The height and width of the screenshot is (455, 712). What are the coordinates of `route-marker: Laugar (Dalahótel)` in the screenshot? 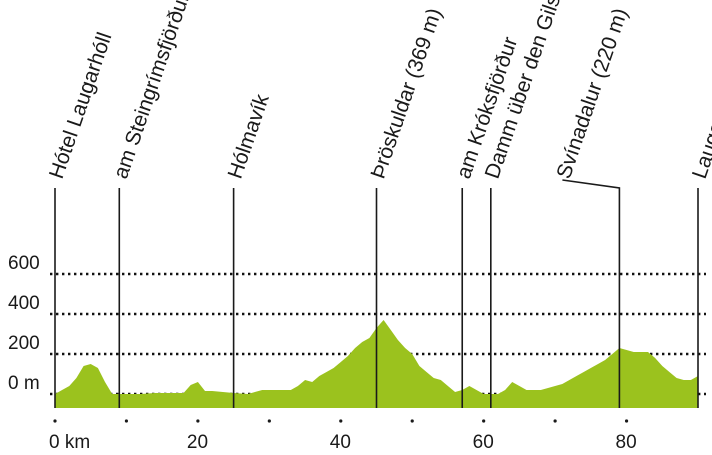 It's located at (700, 209).